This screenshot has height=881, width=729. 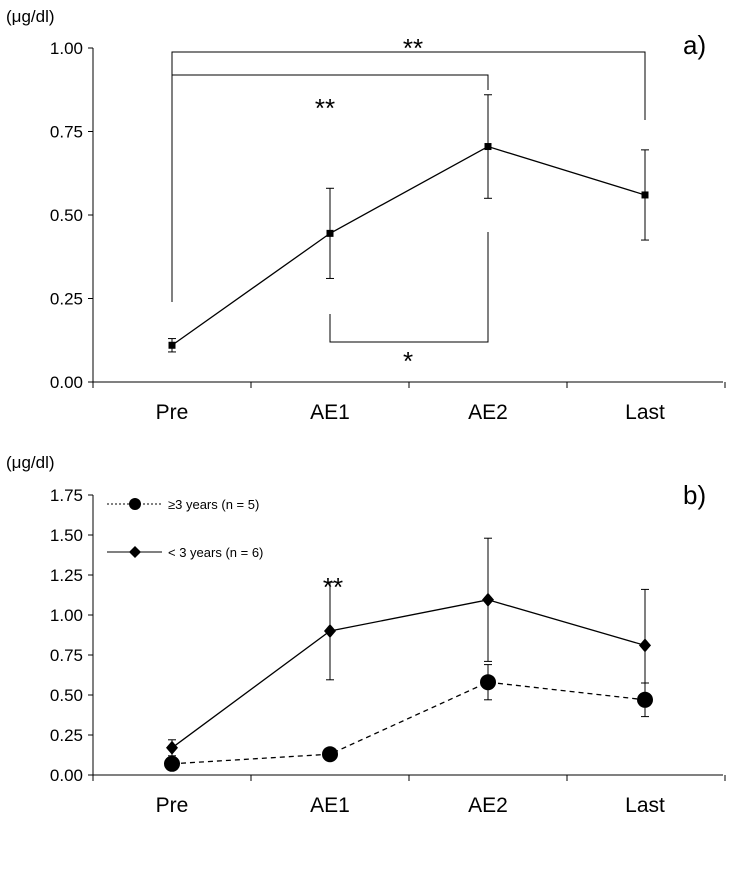 I want to click on legend-item-under-3-years: < 3 years (n = 6), so click(x=185, y=552).